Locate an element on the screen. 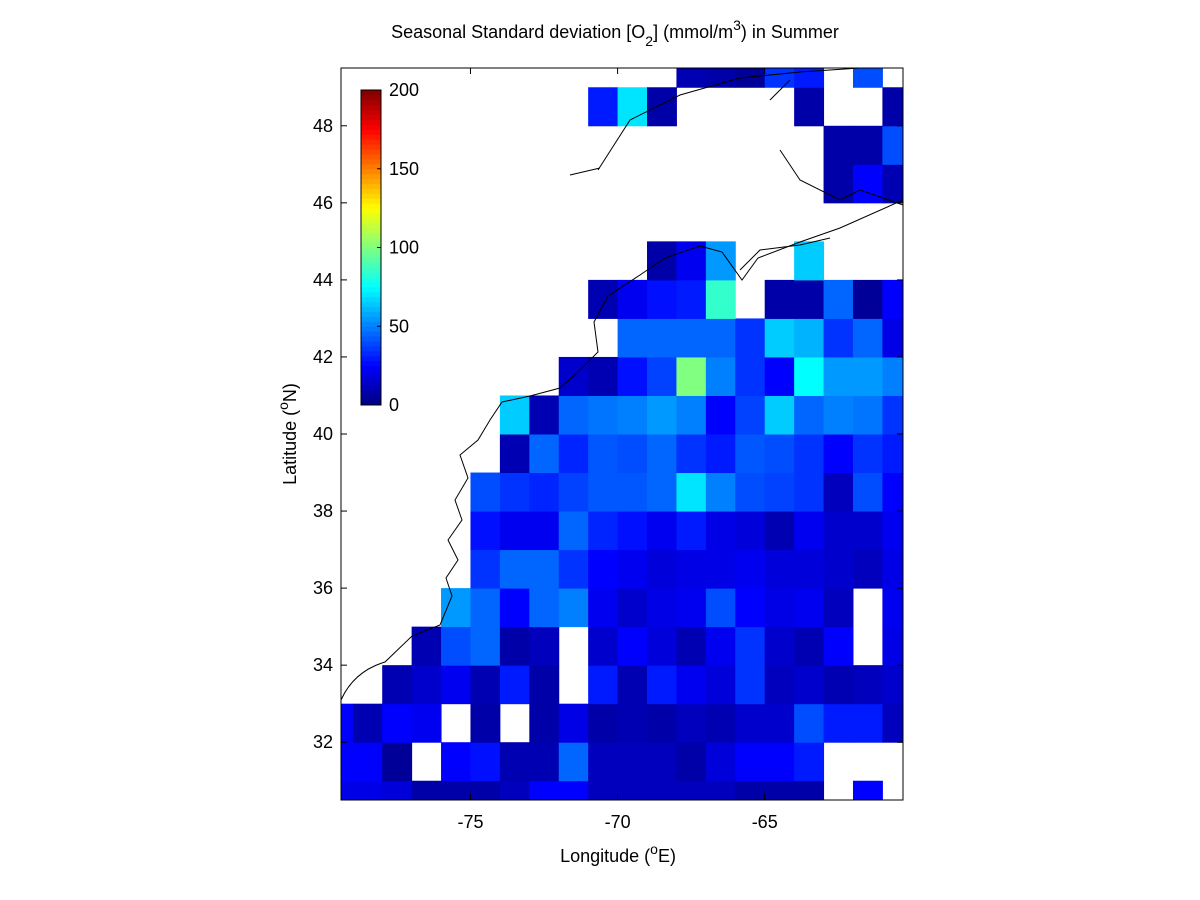 This screenshot has width=1200, height=900. label-part: ] (mmol/m is located at coordinates (693, 32).